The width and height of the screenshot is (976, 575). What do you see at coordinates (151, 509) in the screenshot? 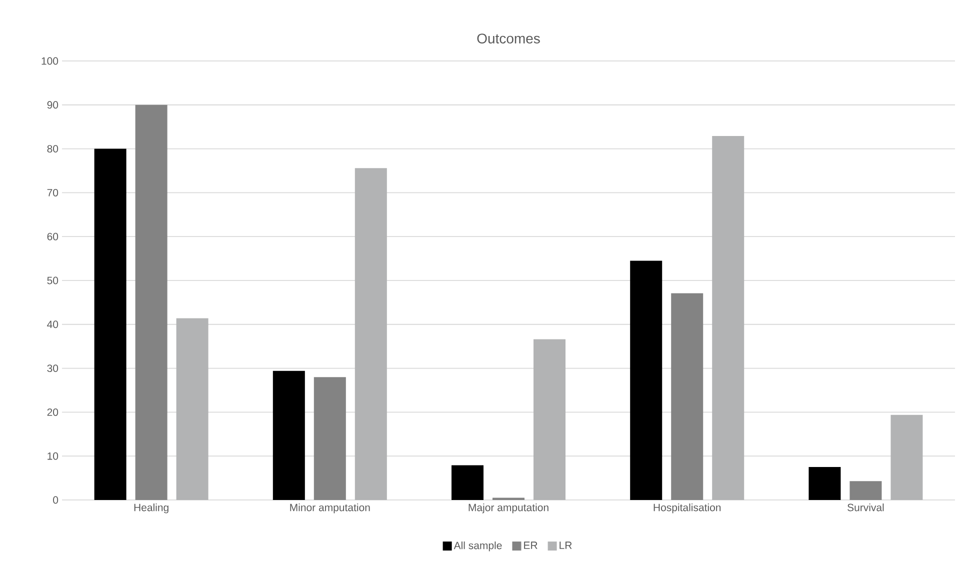
I see `x-tick-label: Healing` at bounding box center [151, 509].